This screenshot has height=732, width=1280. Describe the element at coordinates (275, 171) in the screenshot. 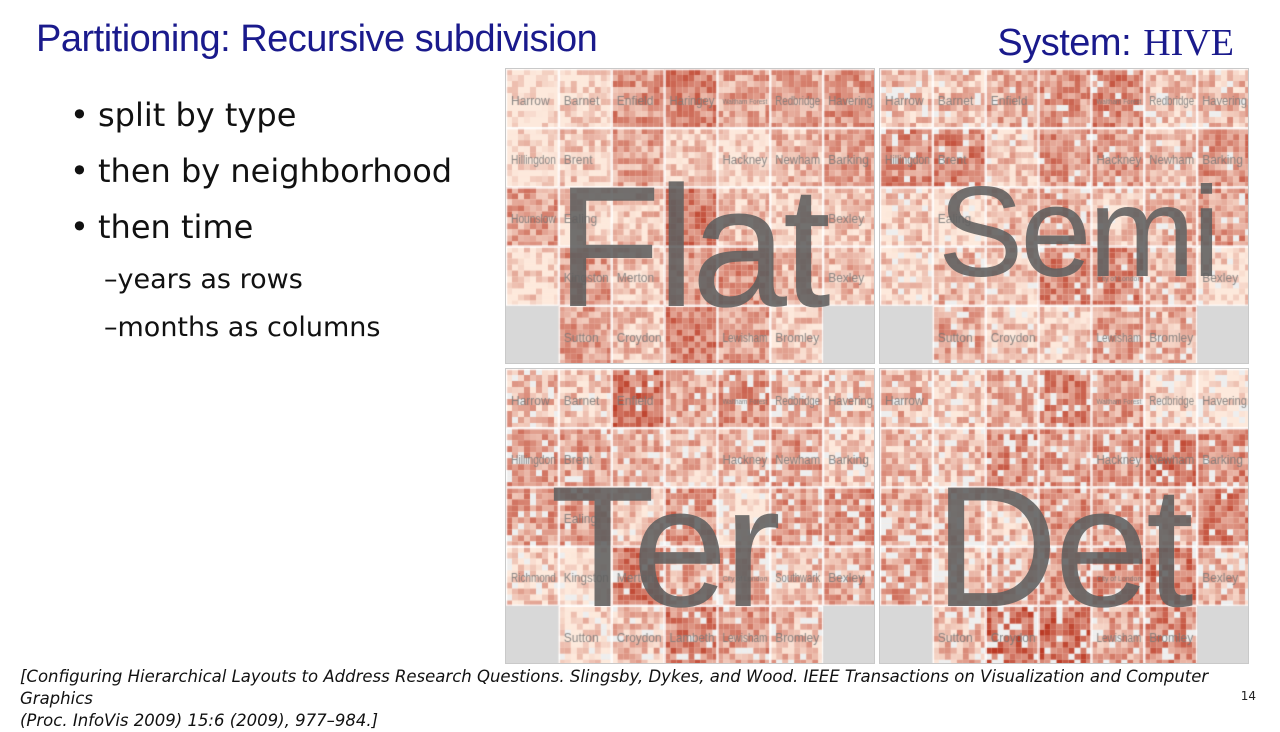

I see `bullet-text: then by neighborhood` at that location.